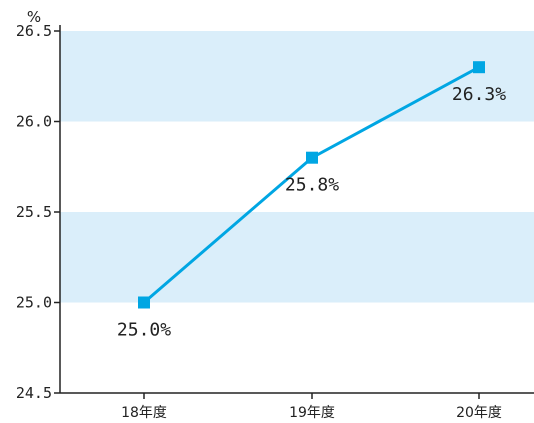 This screenshot has height=423, width=534. I want to click on x-category-label: 18年度, so click(144, 413).